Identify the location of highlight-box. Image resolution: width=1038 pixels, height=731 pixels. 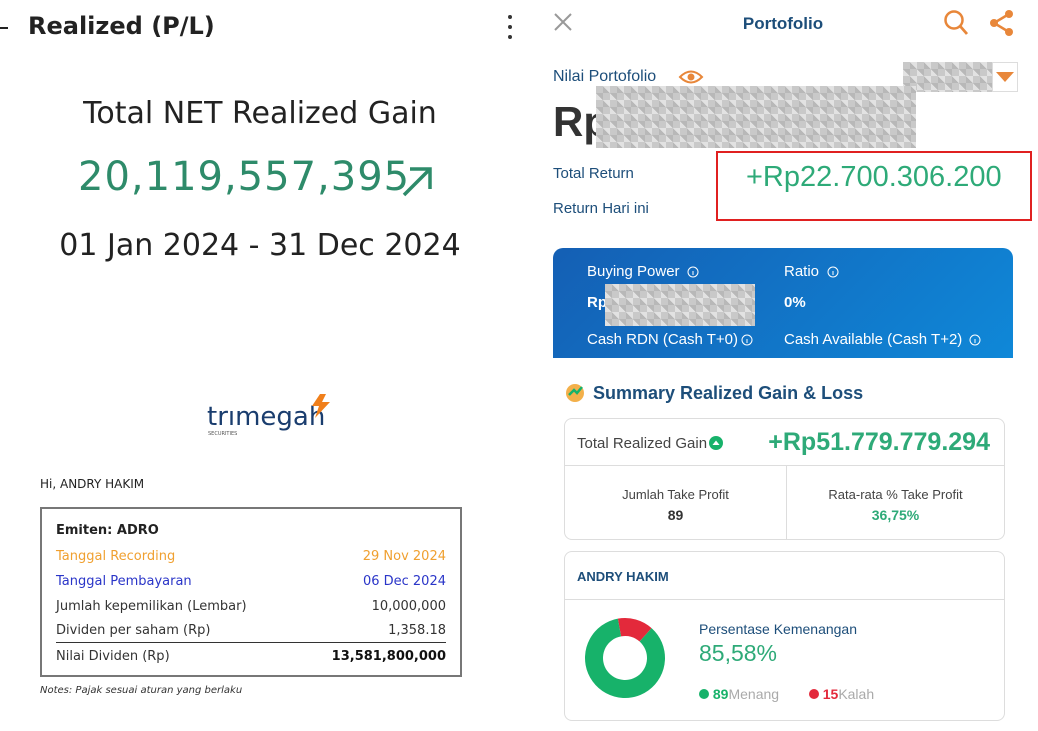
(874, 186).